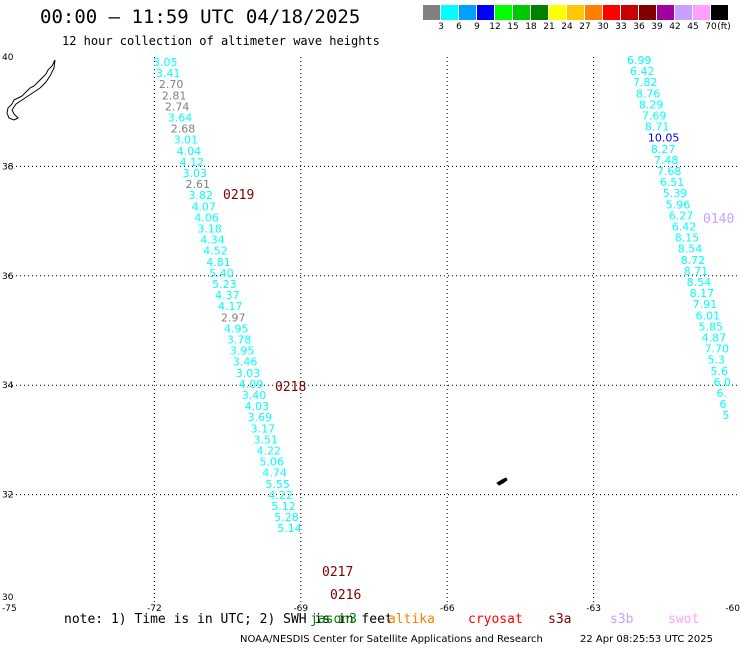 Image resolution: width=740 pixels, height=650 pixels. Describe the element at coordinates (718, 219) in the screenshot. I see `pass-time-label: 0140` at that location.